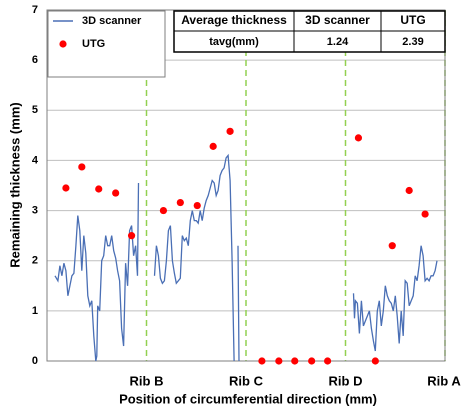 This screenshot has width=466, height=412. What do you see at coordinates (338, 42) in the screenshot?
I see `table-cell: 1.24` at bounding box center [338, 42].